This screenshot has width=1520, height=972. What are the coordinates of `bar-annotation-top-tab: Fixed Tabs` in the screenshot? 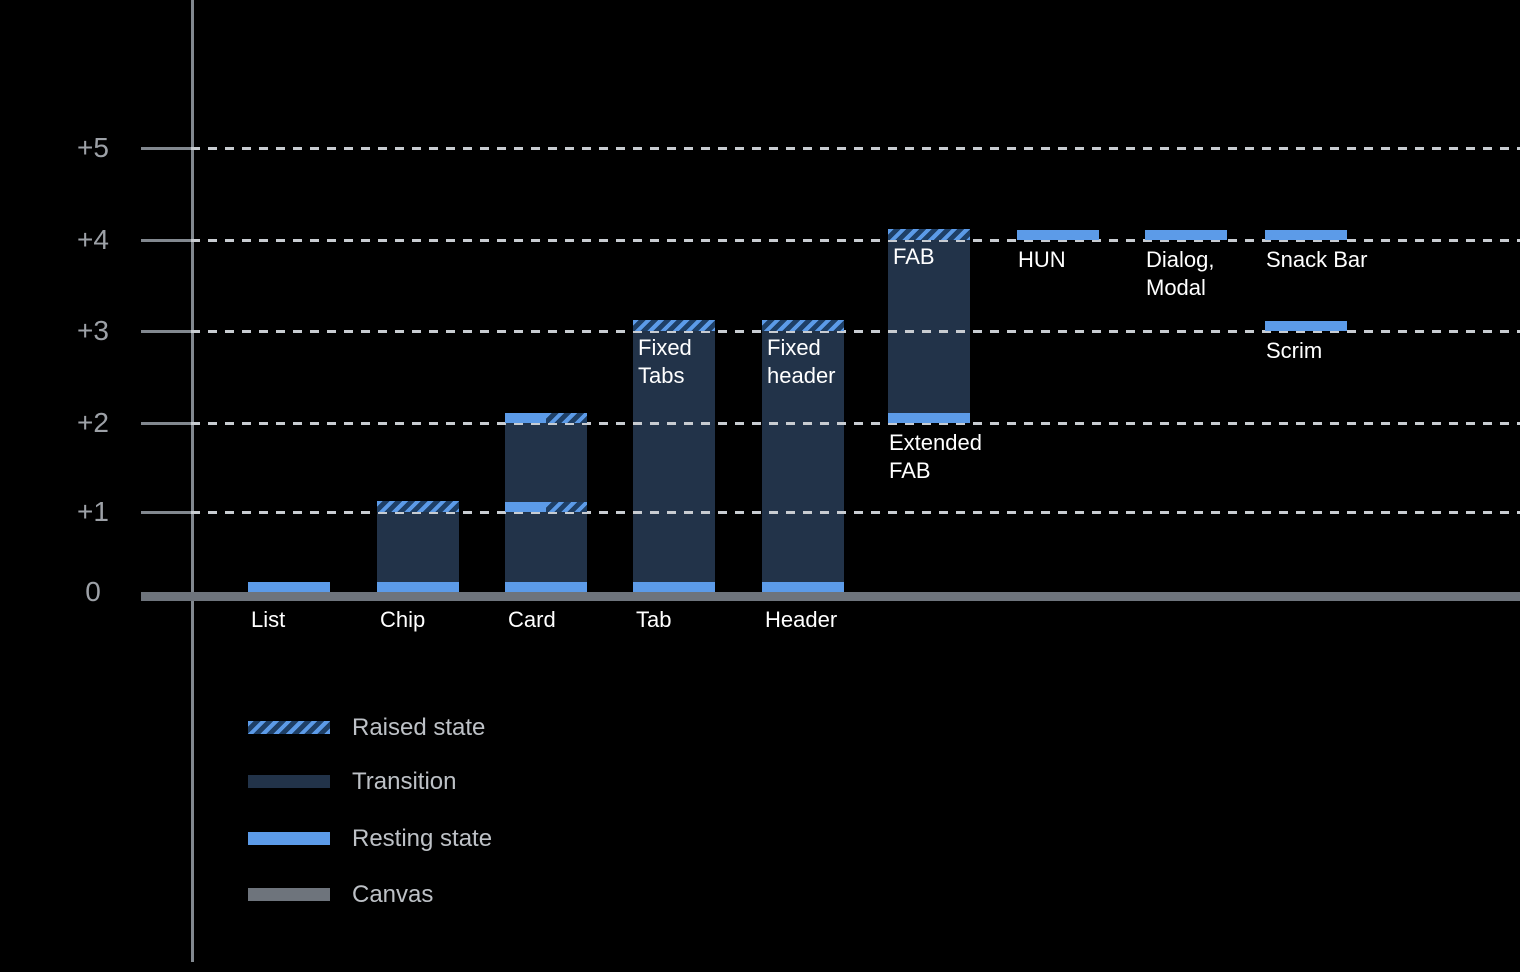 It's located at (665, 361).